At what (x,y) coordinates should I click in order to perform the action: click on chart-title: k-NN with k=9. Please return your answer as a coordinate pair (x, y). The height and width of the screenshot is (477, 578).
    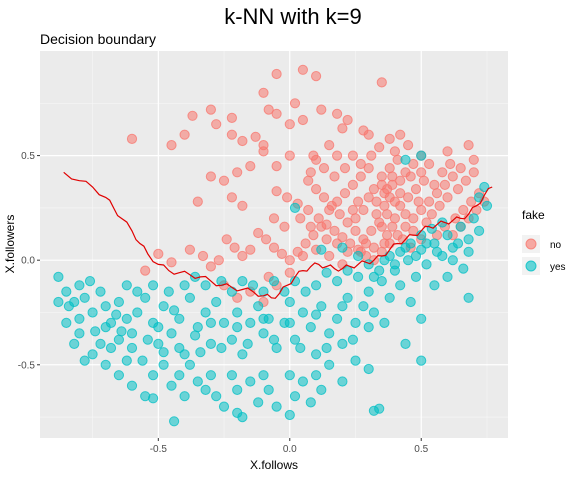
    Looking at the image, I should click on (293, 16).